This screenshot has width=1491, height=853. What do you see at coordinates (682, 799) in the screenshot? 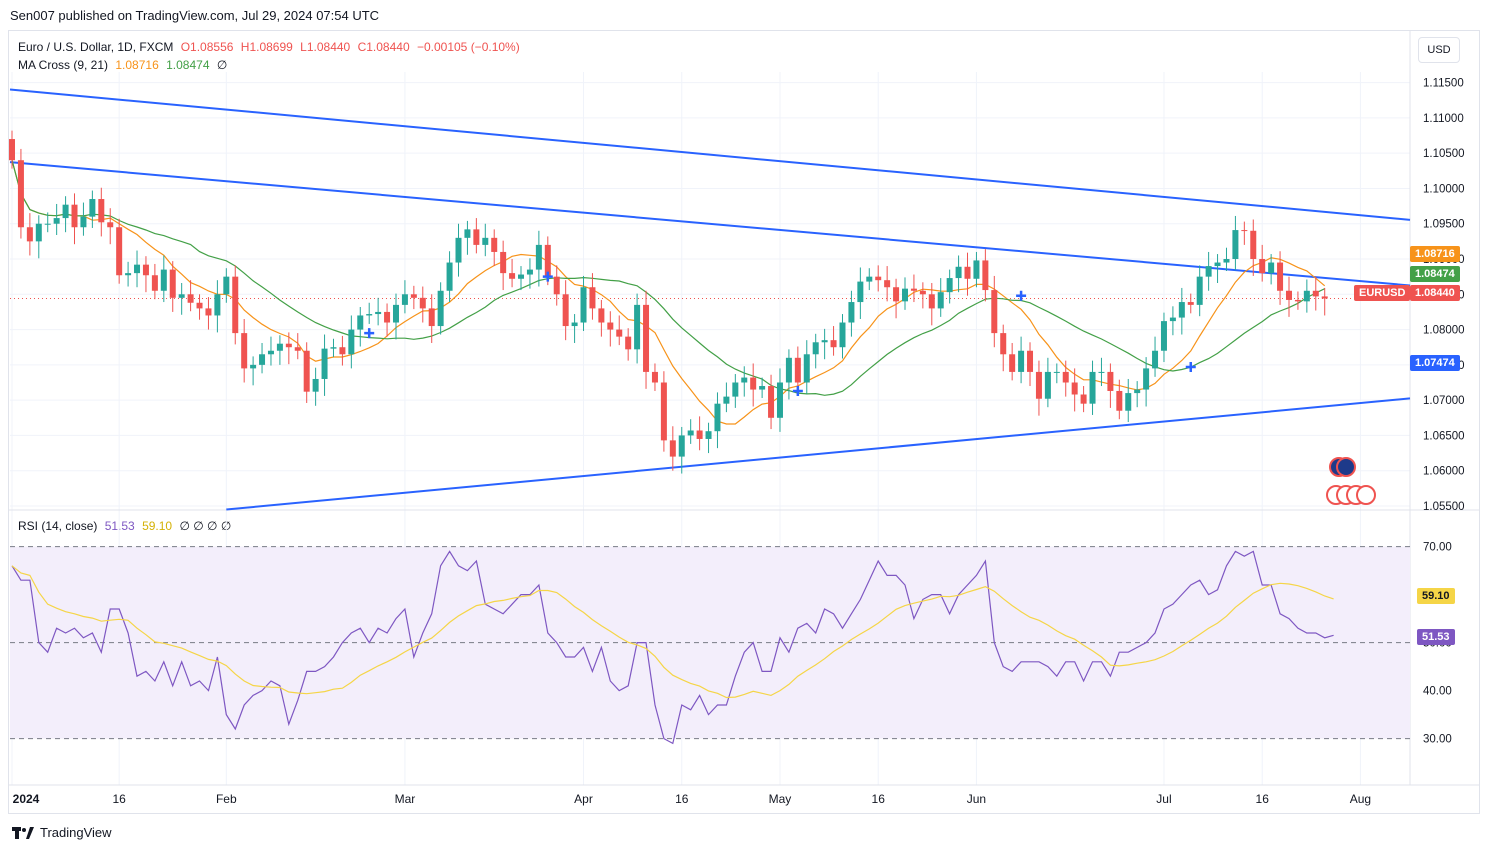
I see `time-tick-label: 16` at bounding box center [682, 799].